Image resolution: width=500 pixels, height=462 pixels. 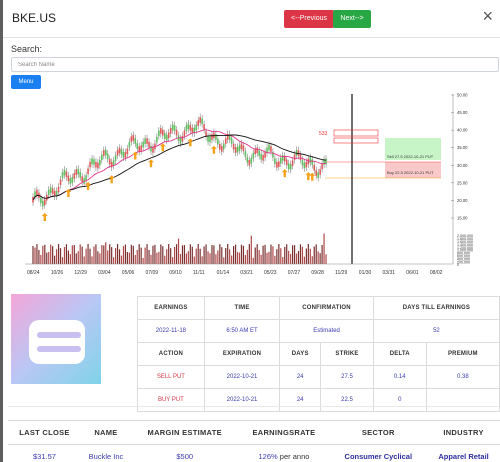 What do you see at coordinates (463, 432) in the screenshot?
I see `header-industry: INDUSTRY` at bounding box center [463, 432].